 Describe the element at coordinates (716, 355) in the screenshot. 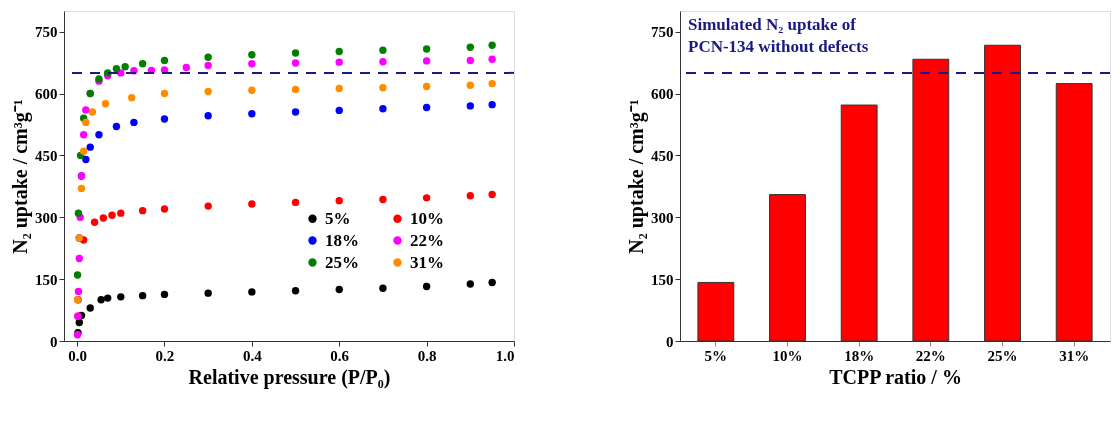

I see `x-tick-label: 5%` at that location.